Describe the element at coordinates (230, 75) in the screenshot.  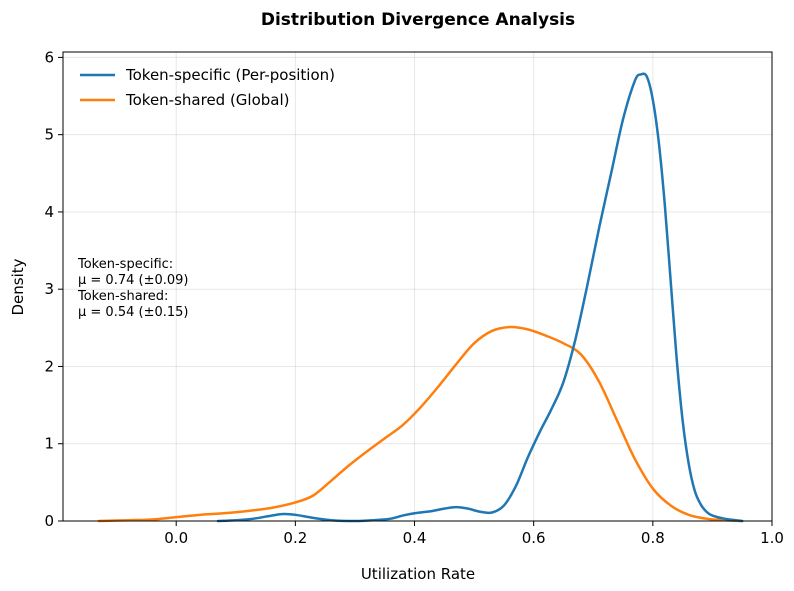
I see `legend-label-token-specific: Token-specific (Per-position)` at that location.